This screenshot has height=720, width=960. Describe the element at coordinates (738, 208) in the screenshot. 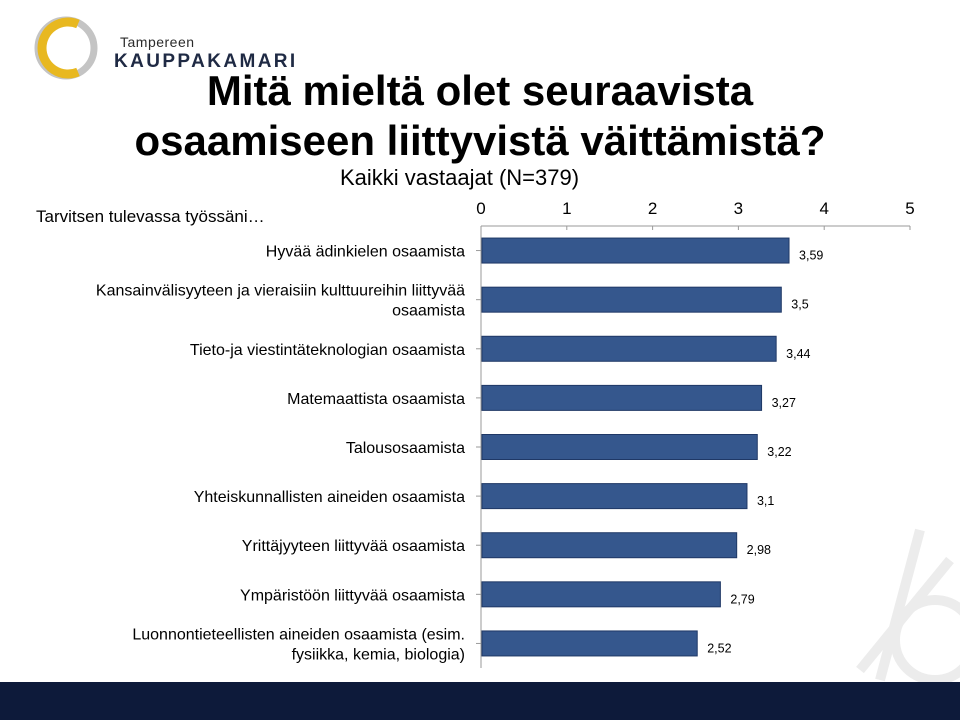

I see `x-tick-label: 3` at that location.